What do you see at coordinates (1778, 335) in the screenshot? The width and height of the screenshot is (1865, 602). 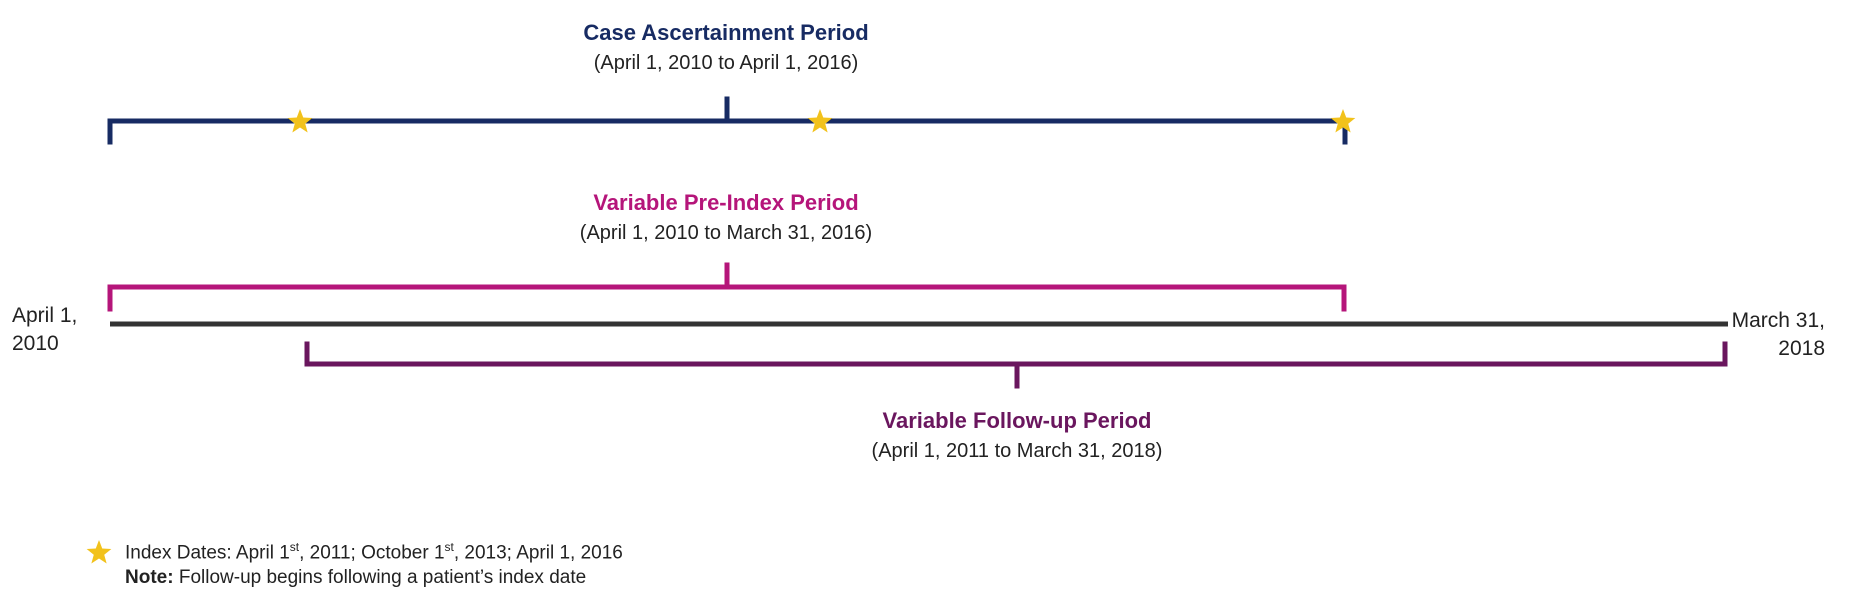 I see `timeline-end-date: March 31, 2018` at bounding box center [1778, 335].